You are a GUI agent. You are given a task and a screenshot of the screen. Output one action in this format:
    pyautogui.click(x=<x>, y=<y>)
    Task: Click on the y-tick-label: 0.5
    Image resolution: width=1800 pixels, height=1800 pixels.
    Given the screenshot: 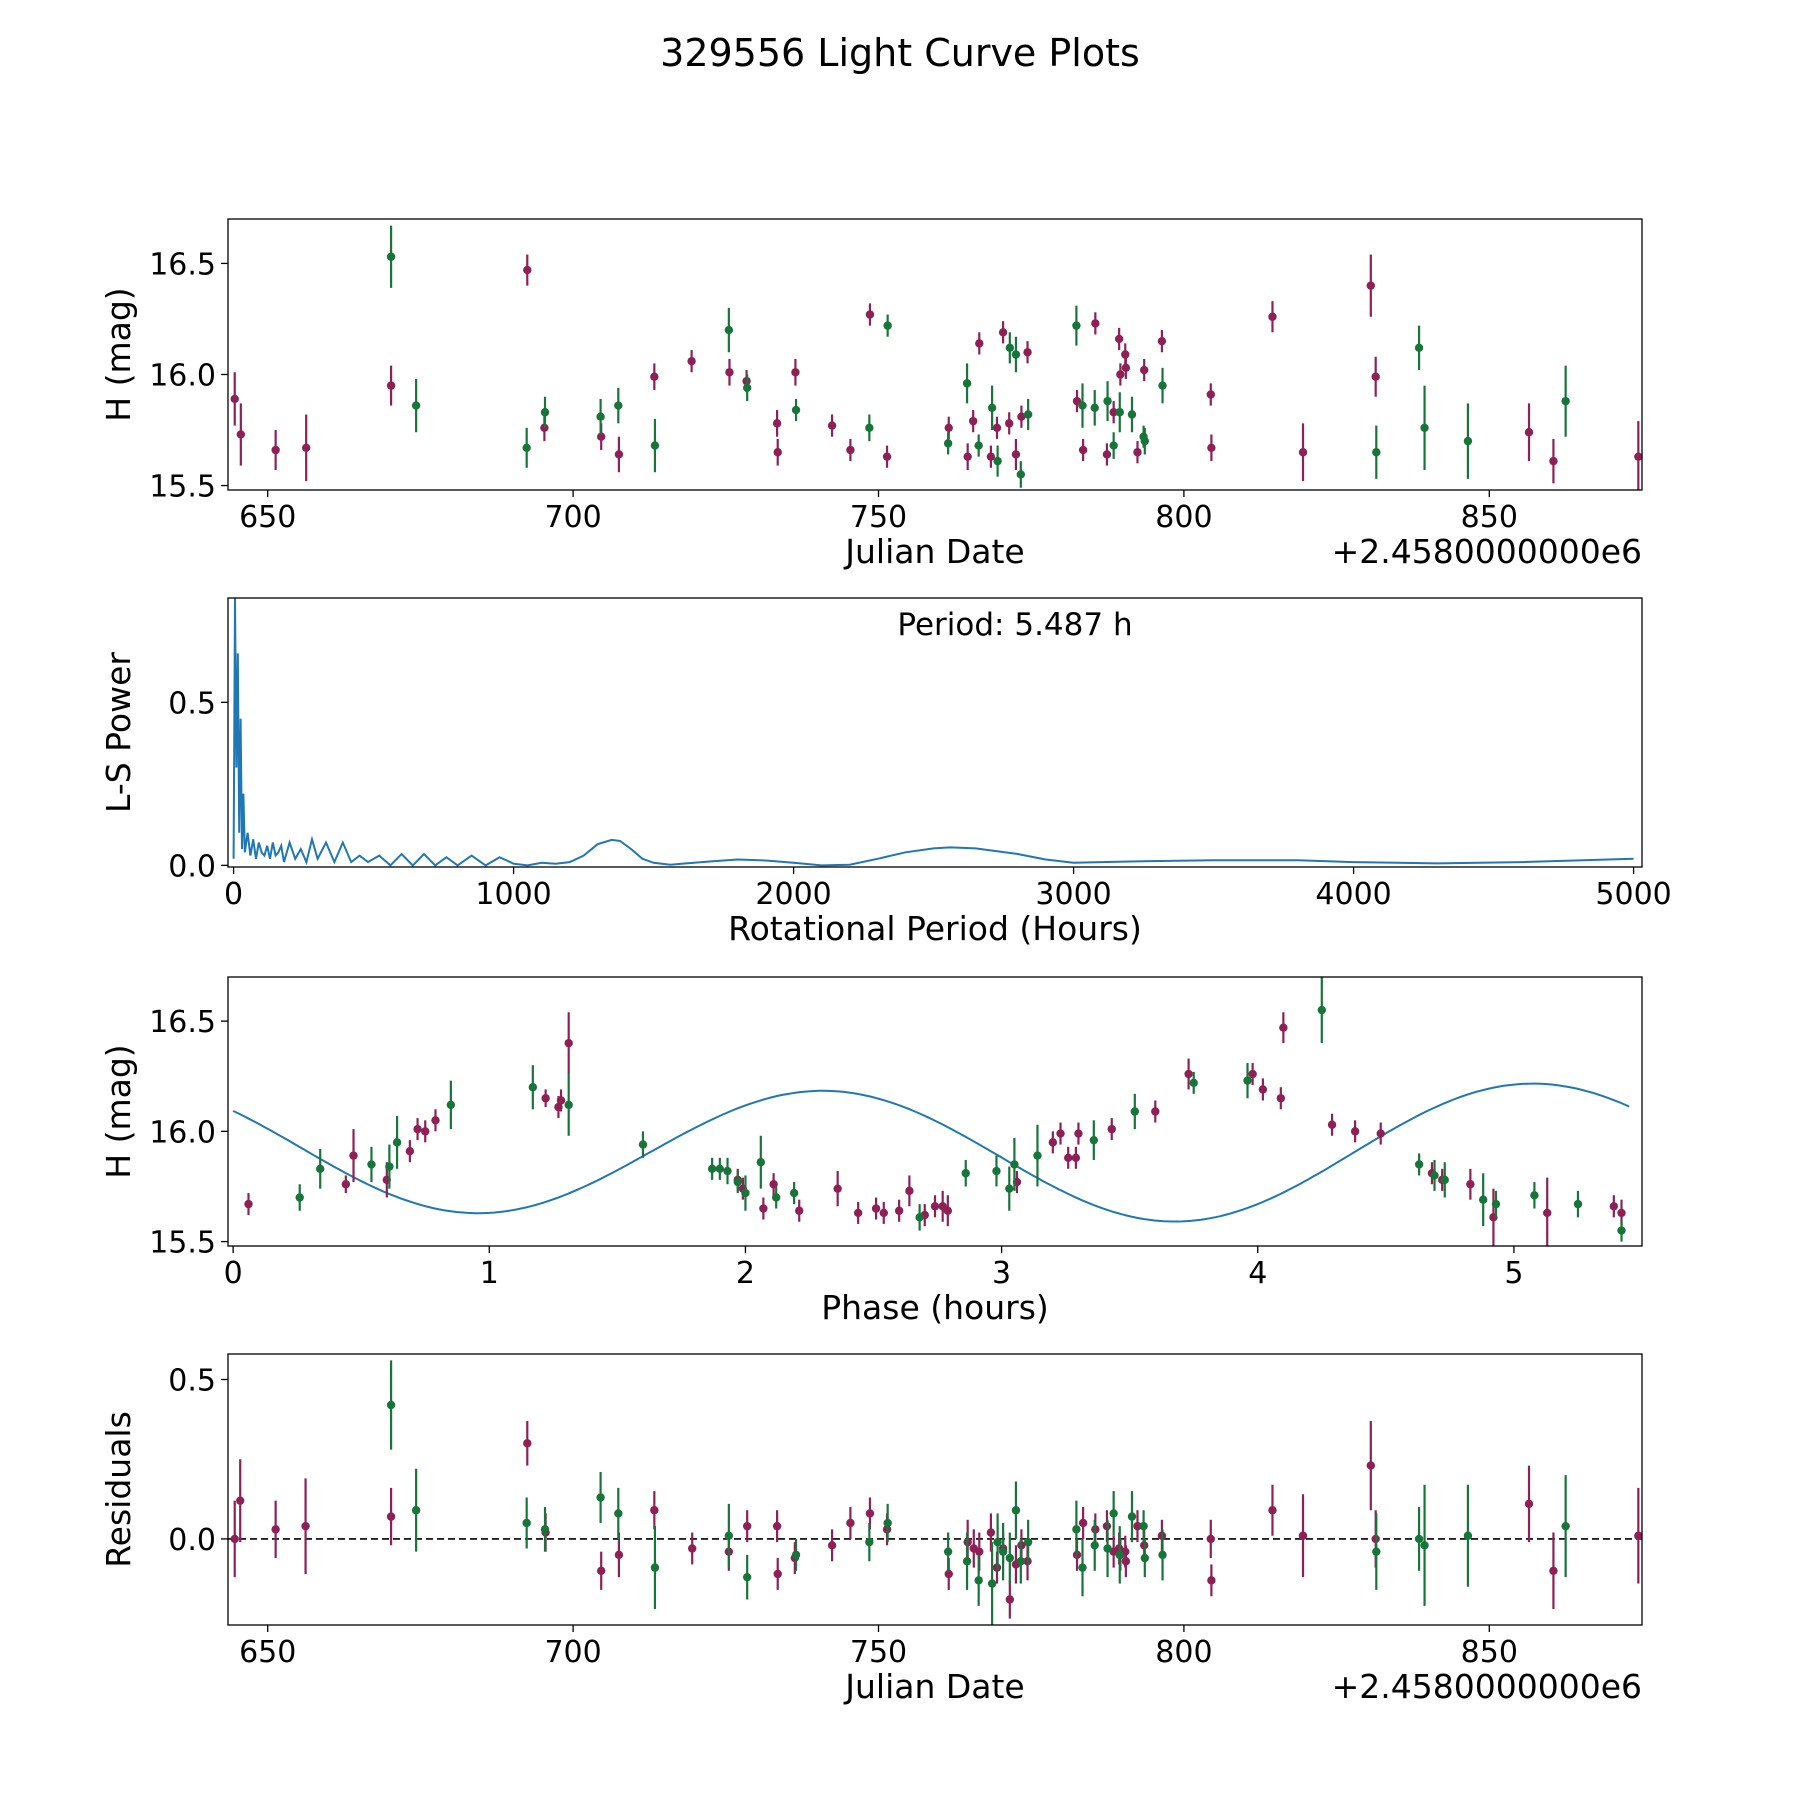 What is the action you would take?
    pyautogui.click(x=192, y=1381)
    